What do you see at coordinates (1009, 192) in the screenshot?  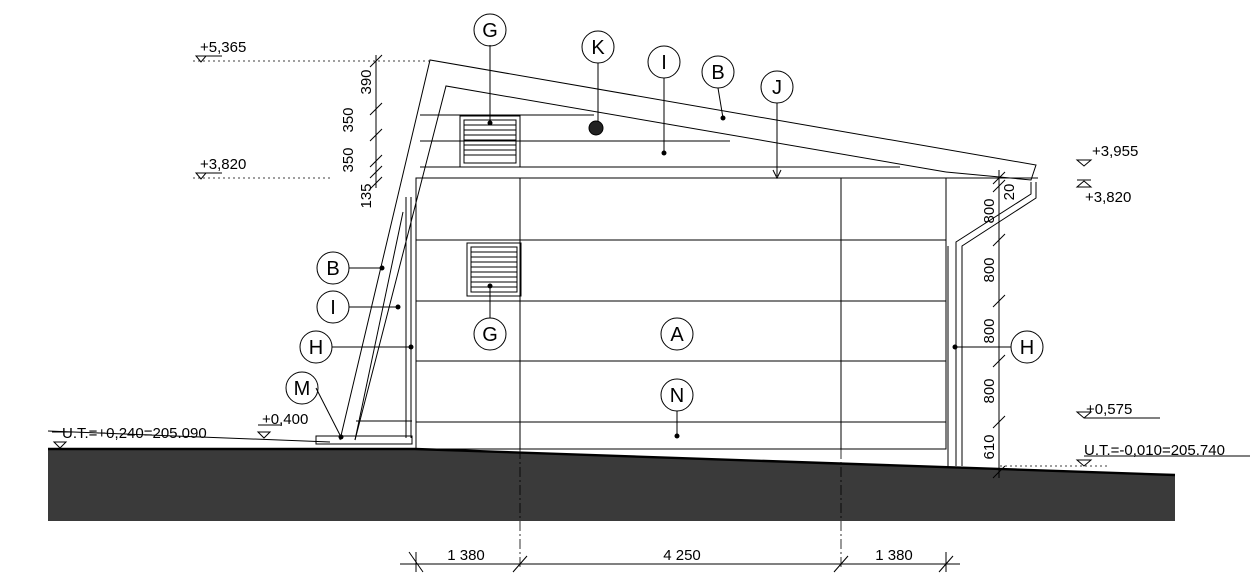 I see `dimension-label: 20` at bounding box center [1009, 192].